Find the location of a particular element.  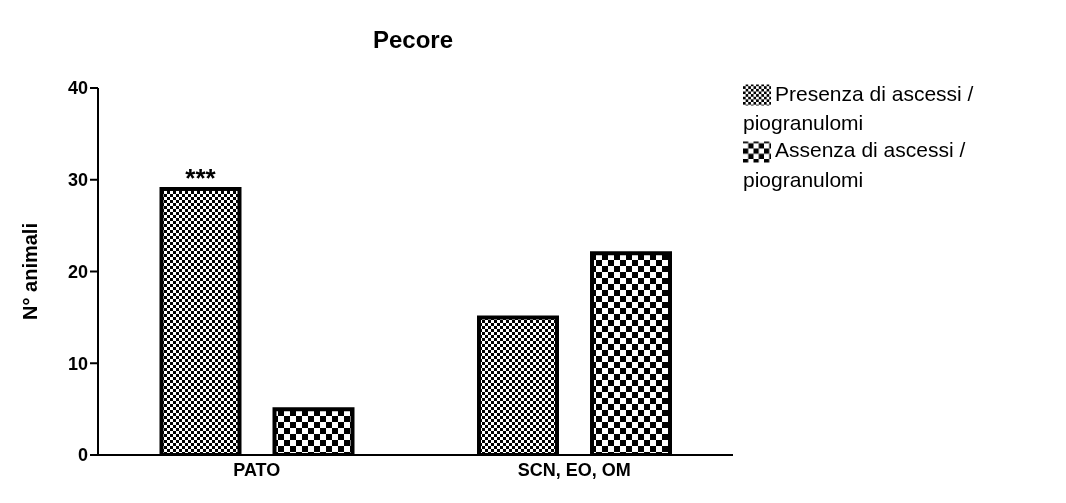

legend-label: Assenza di ascessi / piogranulomi is located at coordinates (854, 164).